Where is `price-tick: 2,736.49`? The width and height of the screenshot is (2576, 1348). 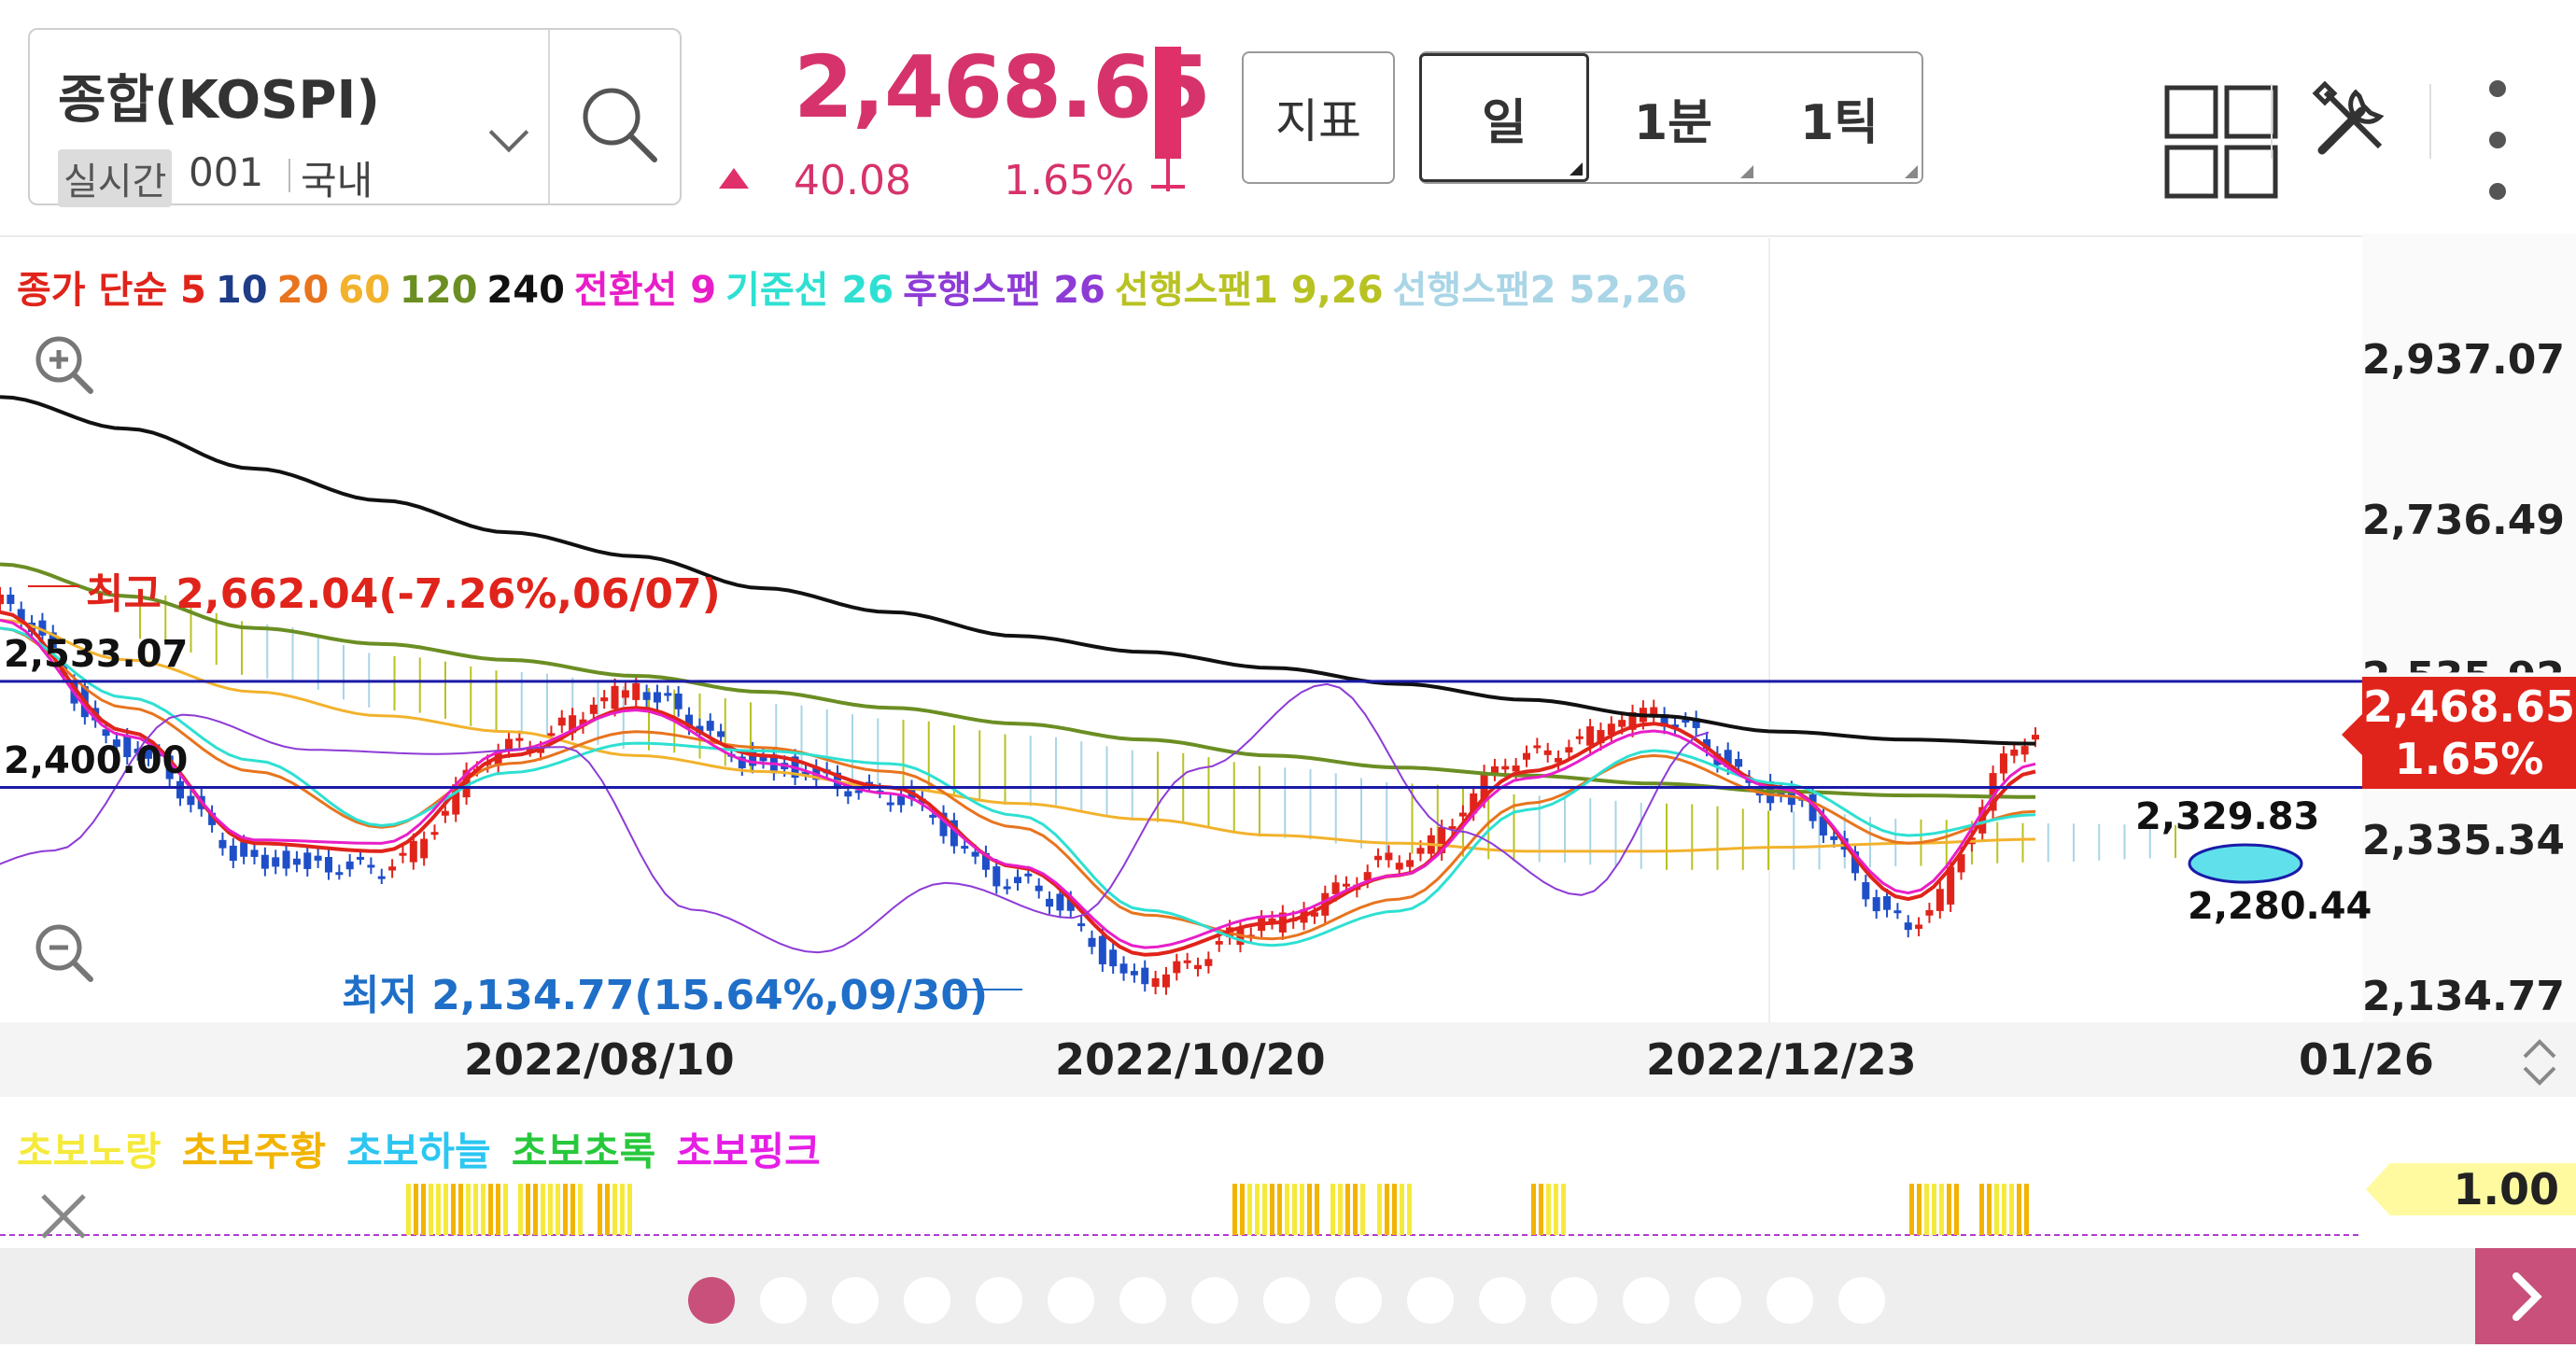 price-tick: 2,736.49 is located at coordinates (2463, 520).